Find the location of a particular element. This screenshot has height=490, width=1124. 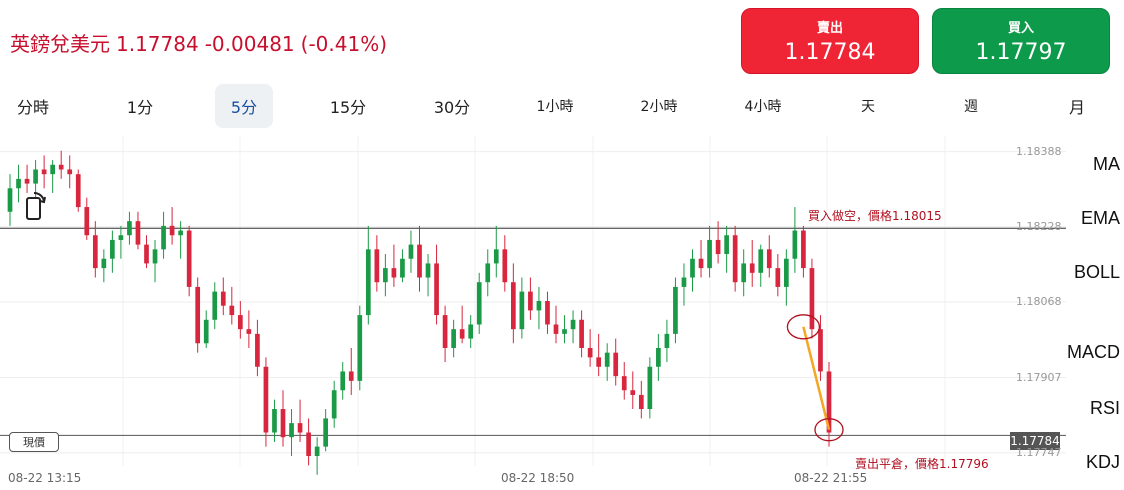

tab-9: 週 is located at coordinates (971, 107).